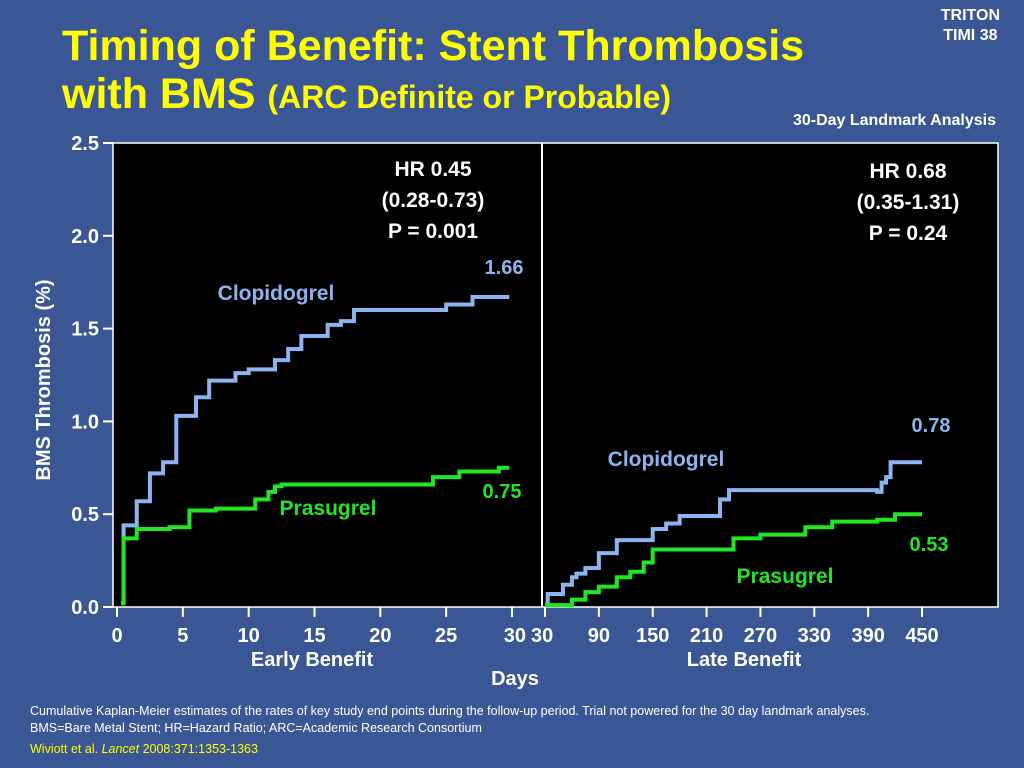  I want to click on y-tick-label: 0.5, so click(85, 515).